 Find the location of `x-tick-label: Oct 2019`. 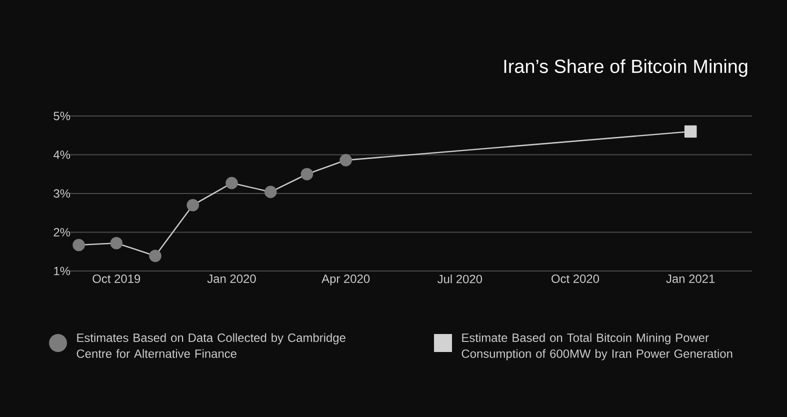

x-tick-label: Oct 2019 is located at coordinates (116, 278).